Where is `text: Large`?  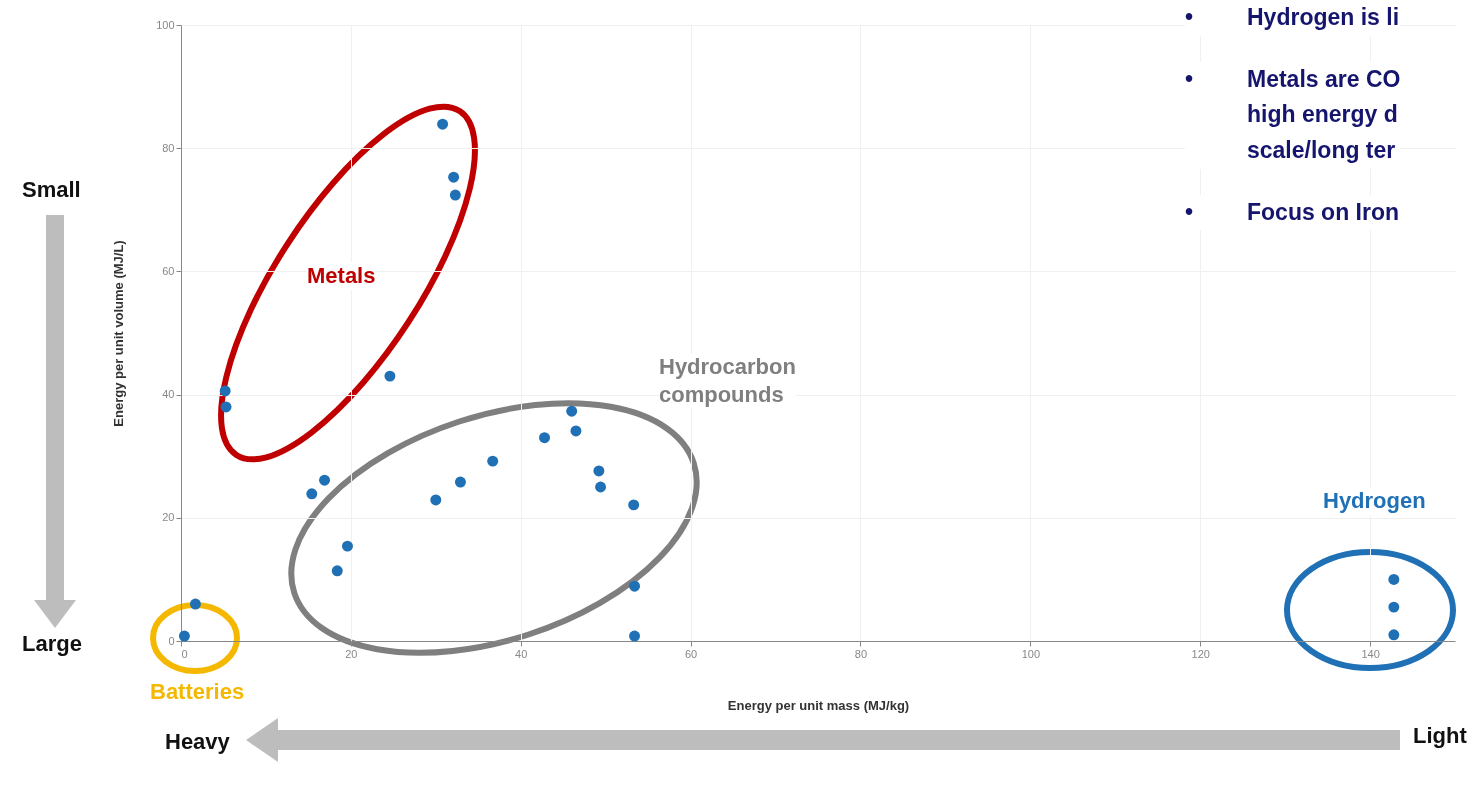
text: Large is located at coordinates (52, 644).